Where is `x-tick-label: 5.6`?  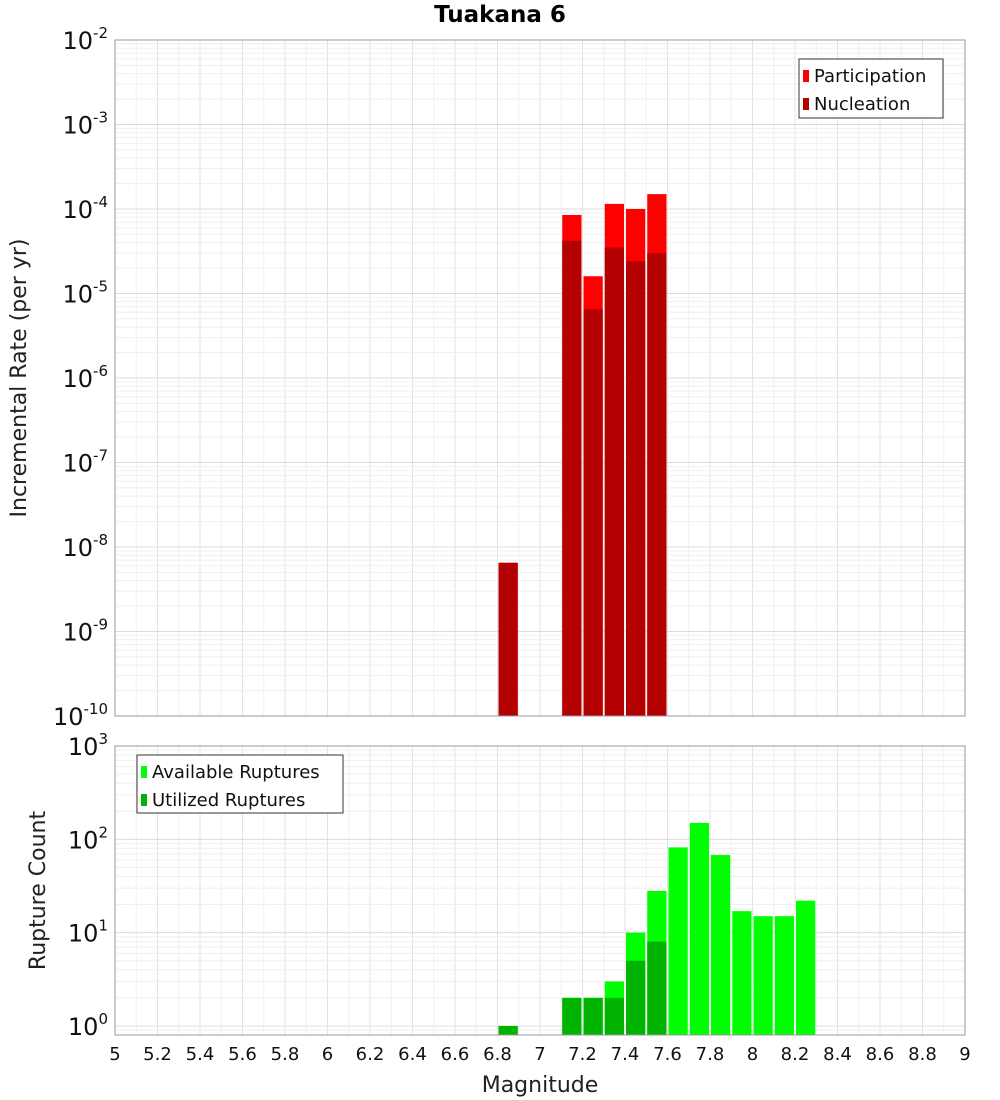 x-tick-label: 5.6 is located at coordinates (242, 1054).